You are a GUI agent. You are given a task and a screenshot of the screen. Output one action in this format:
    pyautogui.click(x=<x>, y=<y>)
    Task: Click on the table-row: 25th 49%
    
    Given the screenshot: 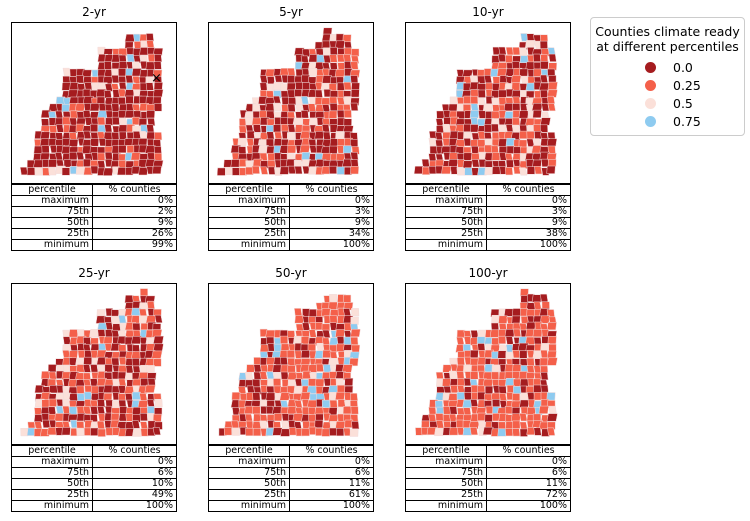 What is the action you would take?
    pyautogui.click(x=94, y=495)
    